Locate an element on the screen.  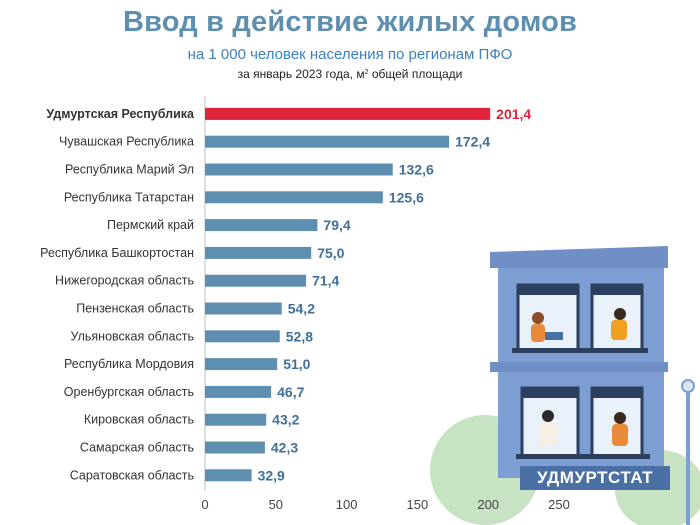
note-superscript: 2 is located at coordinates (366, 72).